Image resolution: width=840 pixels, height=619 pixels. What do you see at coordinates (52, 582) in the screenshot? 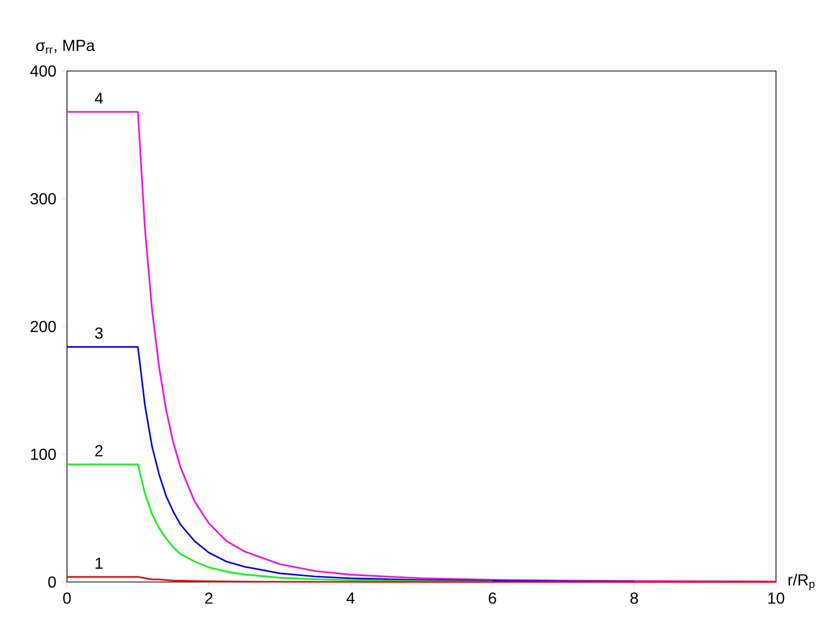
I see `y-tick-label: 0` at bounding box center [52, 582].